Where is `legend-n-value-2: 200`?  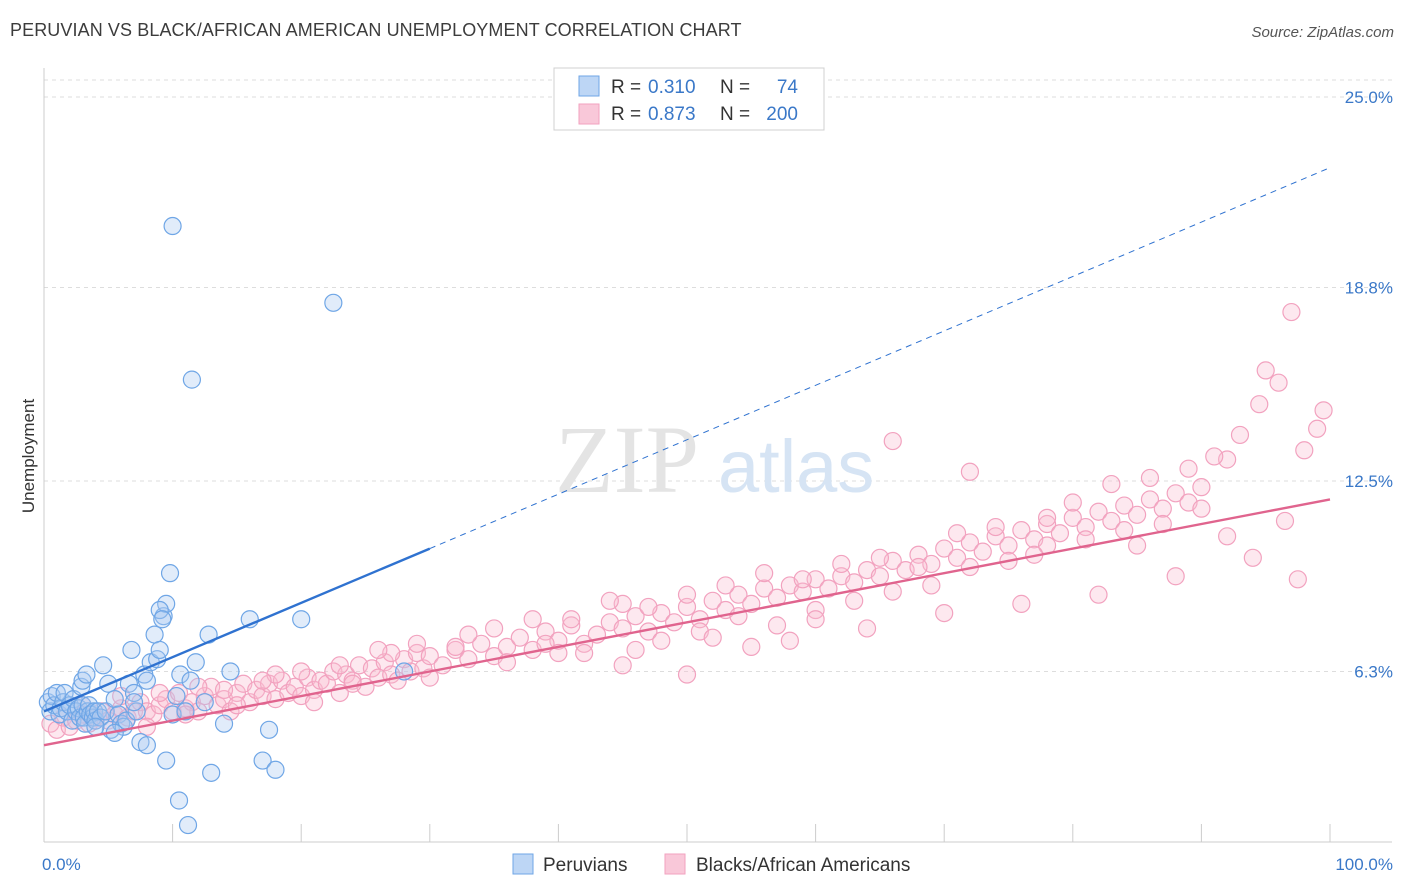
legend-n-value-2: 200 is located at coordinates (782, 114).